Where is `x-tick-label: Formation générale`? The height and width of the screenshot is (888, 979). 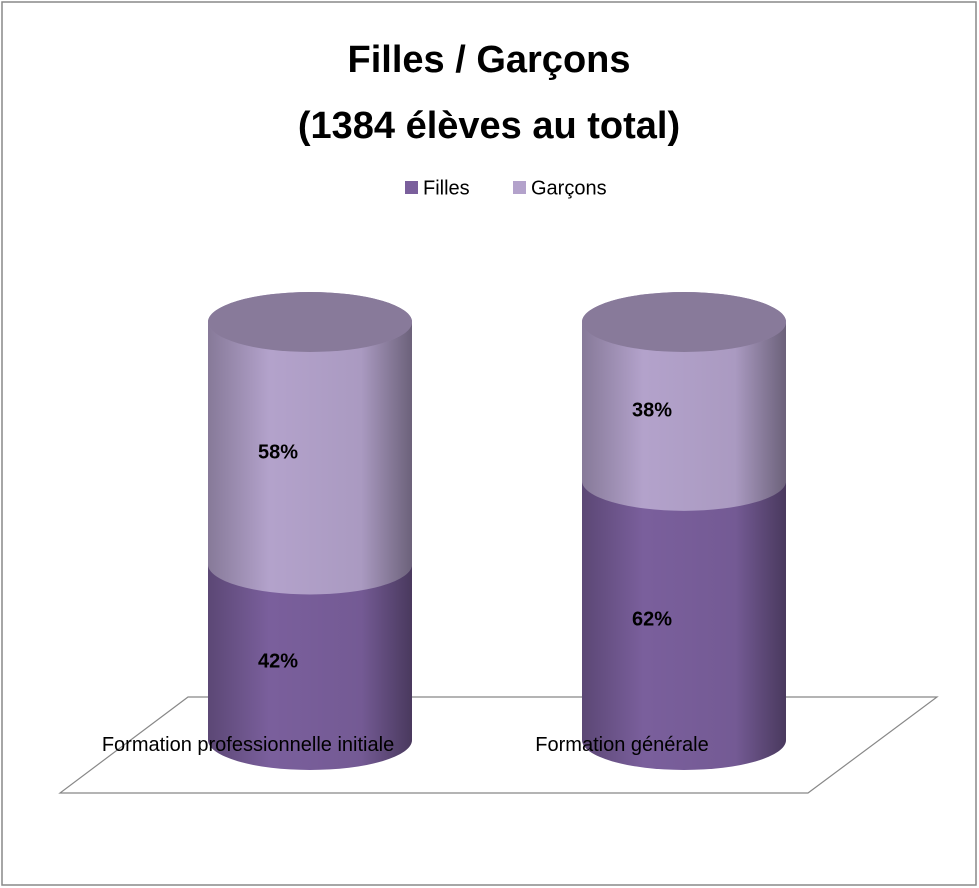 x-tick-label: Formation générale is located at coordinates (622, 745).